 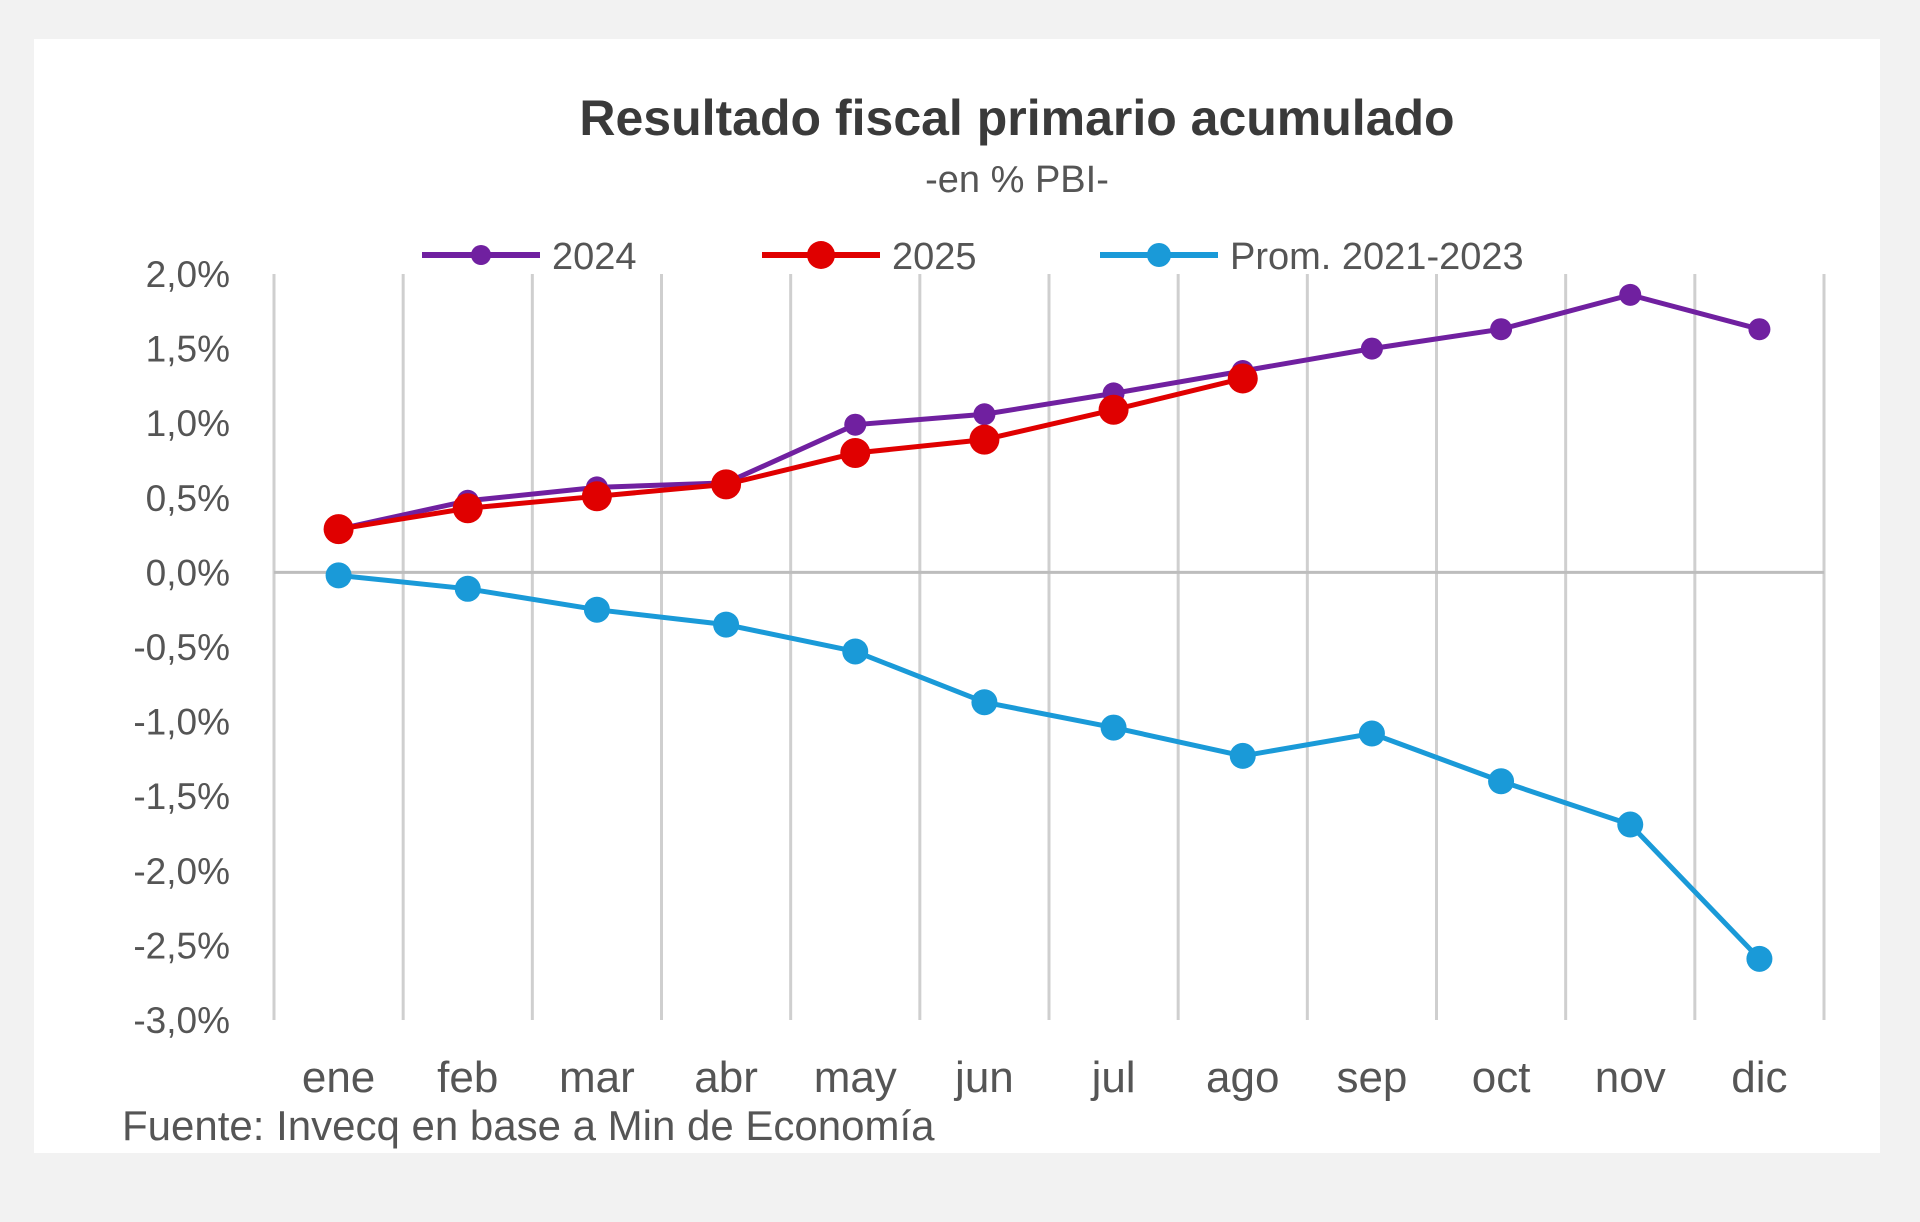 I want to click on y-tick-label: 0,5%, so click(x=188, y=498).